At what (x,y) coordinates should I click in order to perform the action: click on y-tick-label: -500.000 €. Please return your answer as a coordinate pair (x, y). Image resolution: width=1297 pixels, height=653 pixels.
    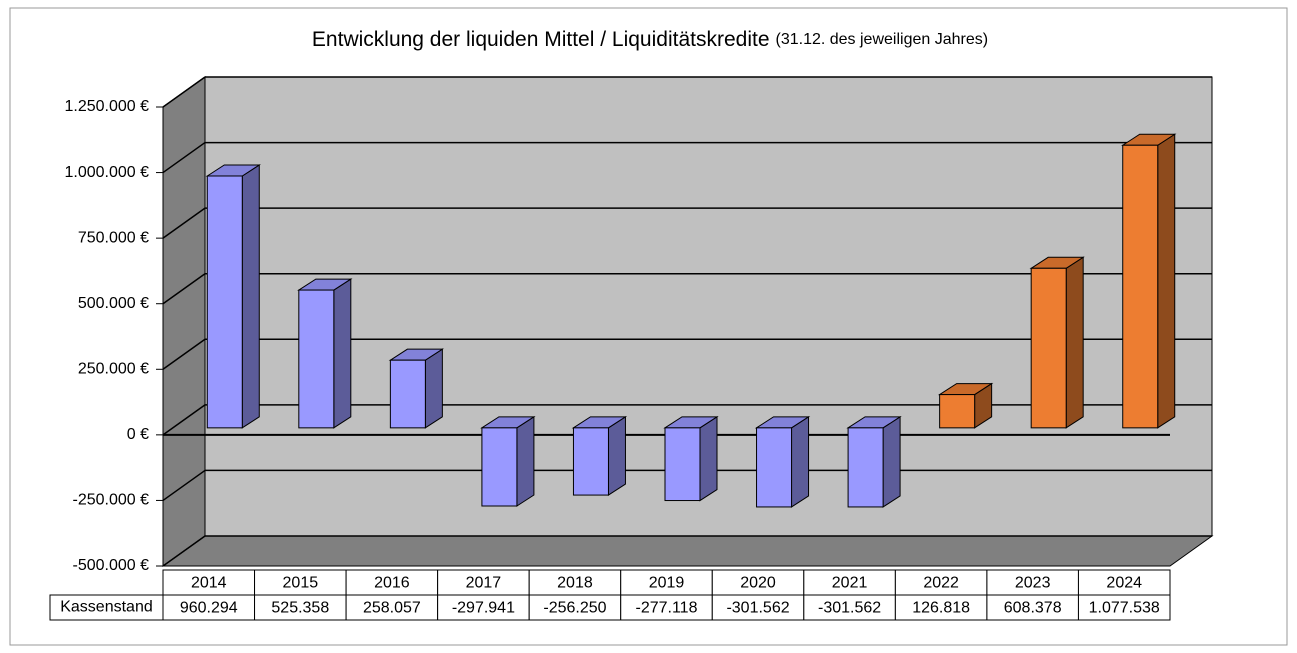
    Looking at the image, I should click on (110, 565).